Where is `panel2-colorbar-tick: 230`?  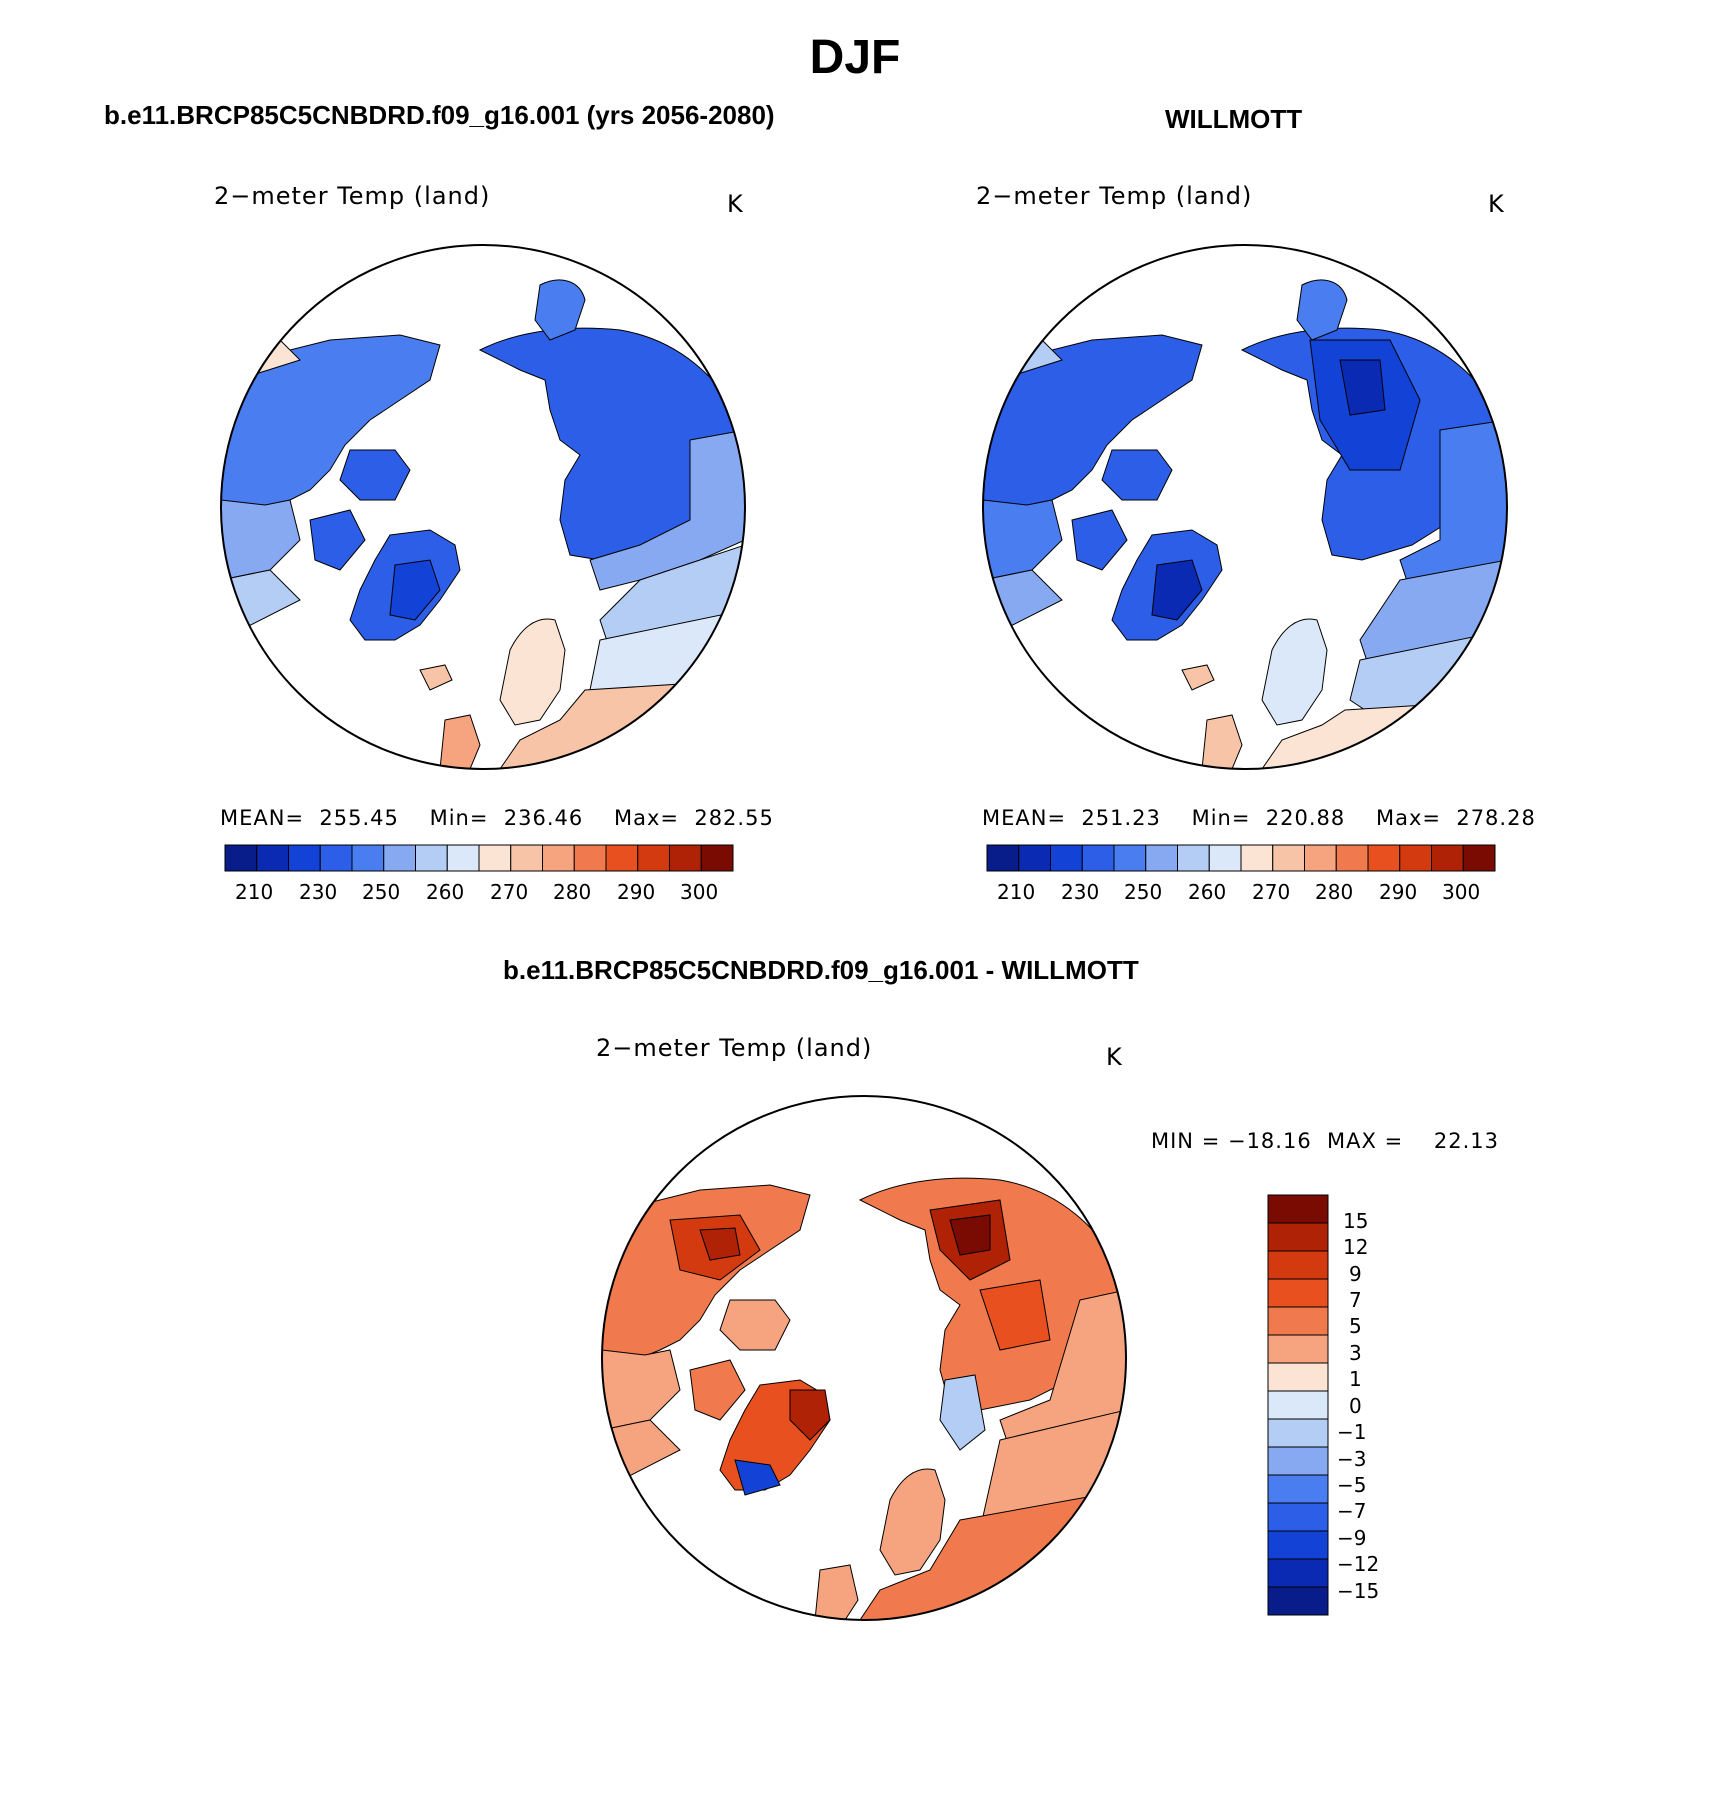
panel2-colorbar-tick: 230 is located at coordinates (1080, 892).